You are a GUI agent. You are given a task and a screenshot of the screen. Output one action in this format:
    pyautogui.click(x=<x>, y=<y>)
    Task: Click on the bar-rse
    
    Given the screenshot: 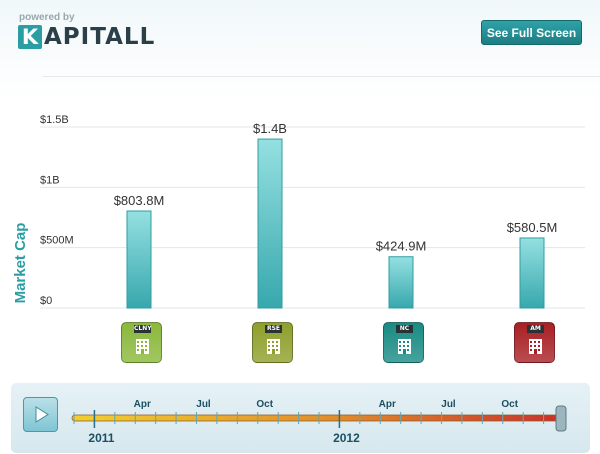 What is the action you would take?
    pyautogui.click(x=270, y=223)
    